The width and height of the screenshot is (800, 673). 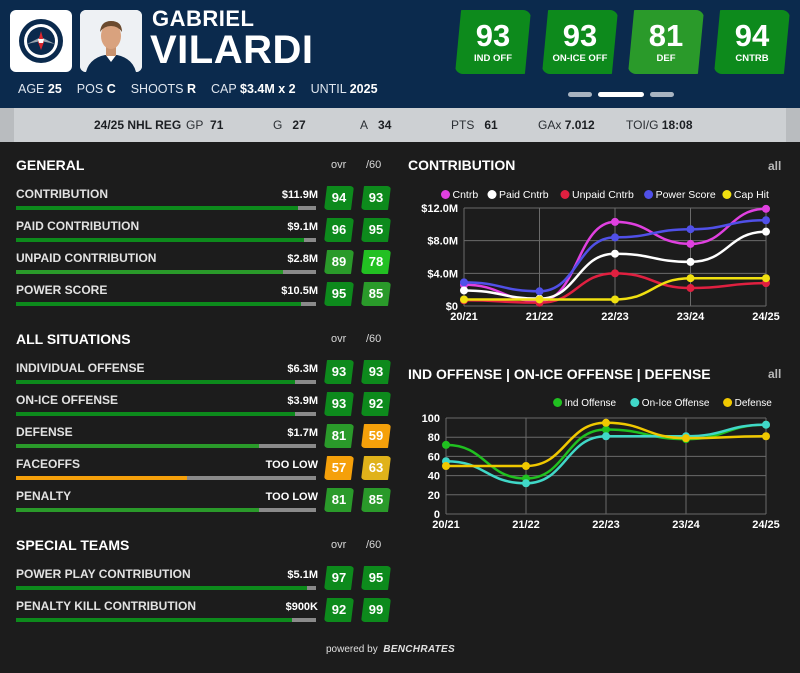 What do you see at coordinates (474, 125) in the screenshot?
I see `stat-pts: PTS 61` at bounding box center [474, 125].